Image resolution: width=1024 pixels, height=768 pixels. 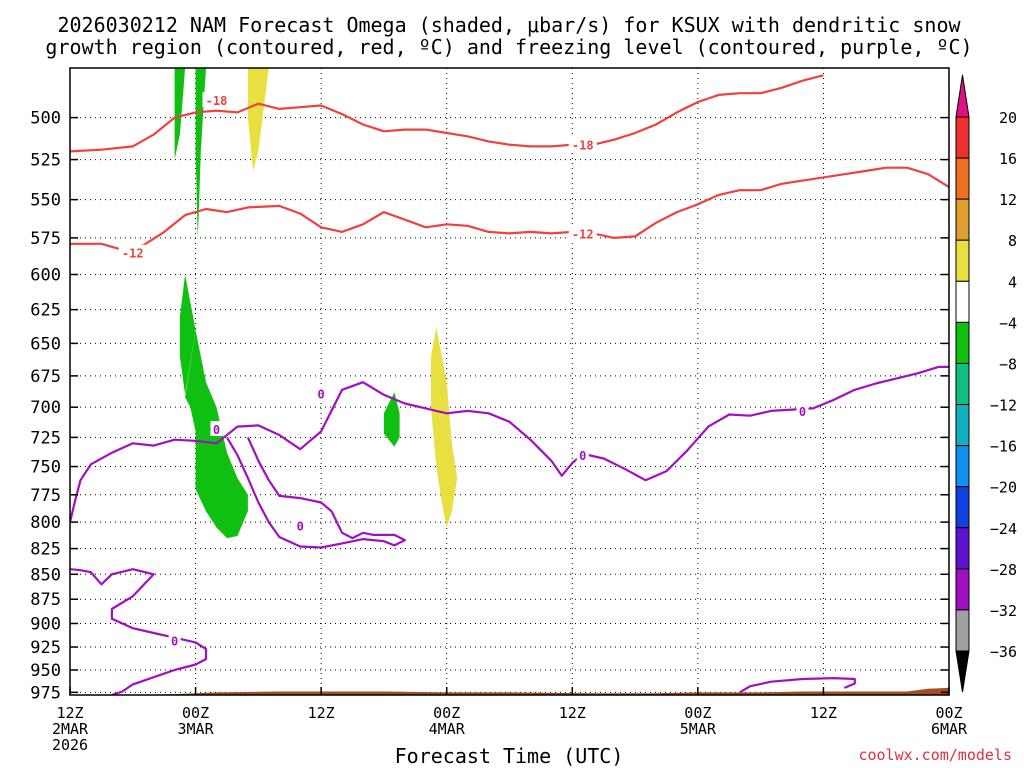 What do you see at coordinates (1003, 570) in the screenshot?
I see `colorbar-label: −28` at bounding box center [1003, 570].